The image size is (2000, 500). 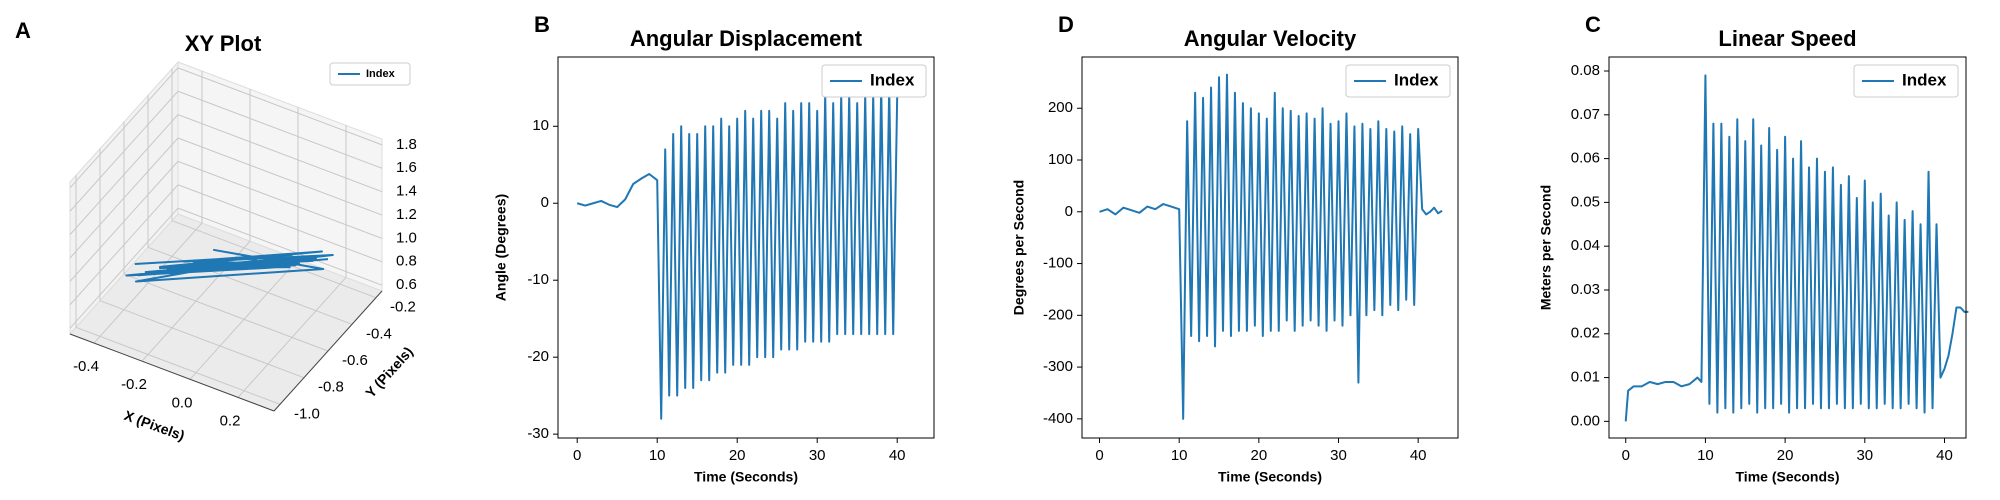 I want to click on y-tick-label: 100, so click(x=1060, y=159).